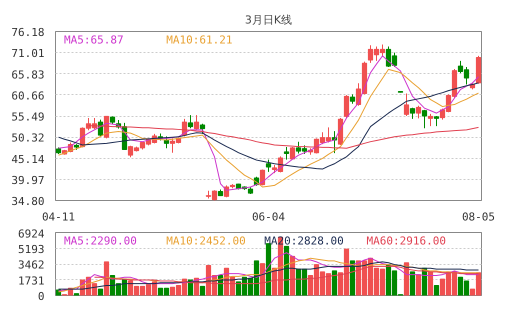 Image resolution: width=505 pixels, height=330 pixels. I want to click on y-tick-label: 39.97, so click(28, 180).